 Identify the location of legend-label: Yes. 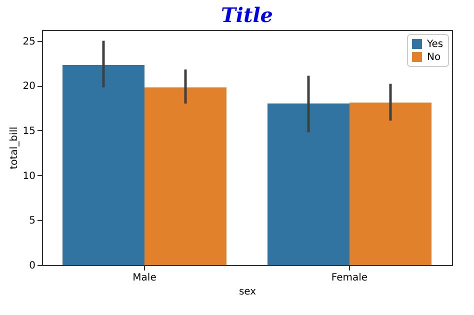
(435, 44).